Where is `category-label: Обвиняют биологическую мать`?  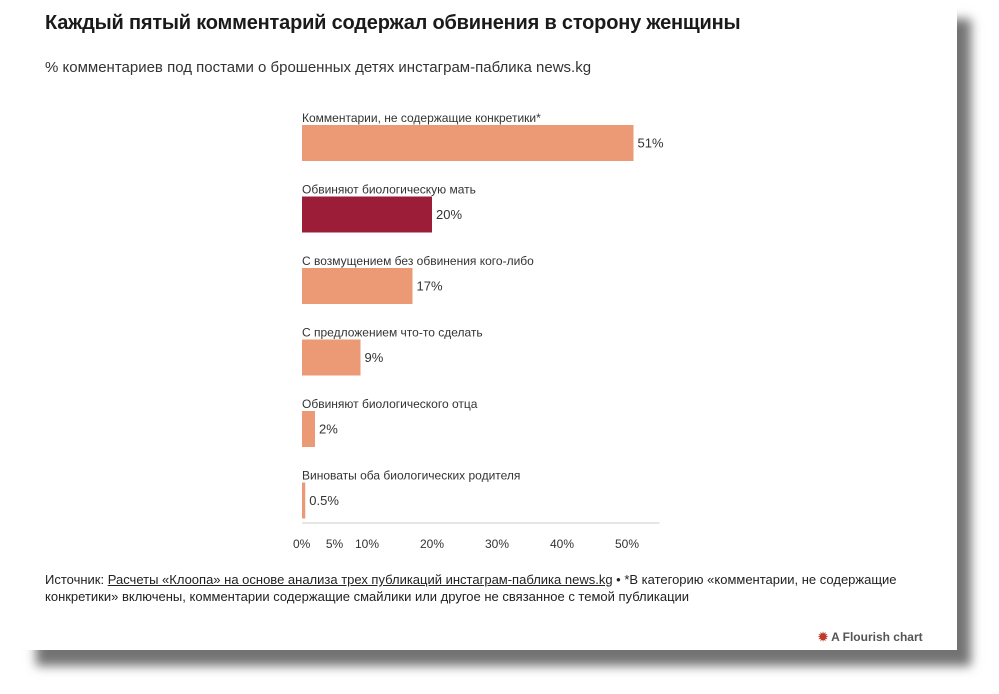
category-label: Обвиняют биологическую мать is located at coordinates (389, 190).